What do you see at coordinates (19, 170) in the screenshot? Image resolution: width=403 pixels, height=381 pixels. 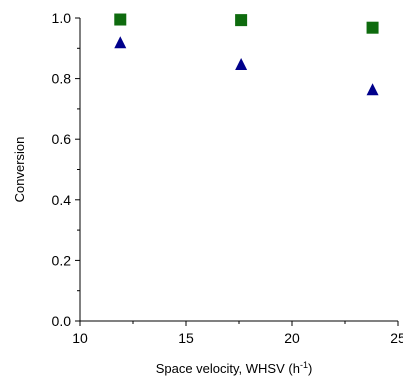 I see `y-axis-title: Conversion` at bounding box center [19, 170].